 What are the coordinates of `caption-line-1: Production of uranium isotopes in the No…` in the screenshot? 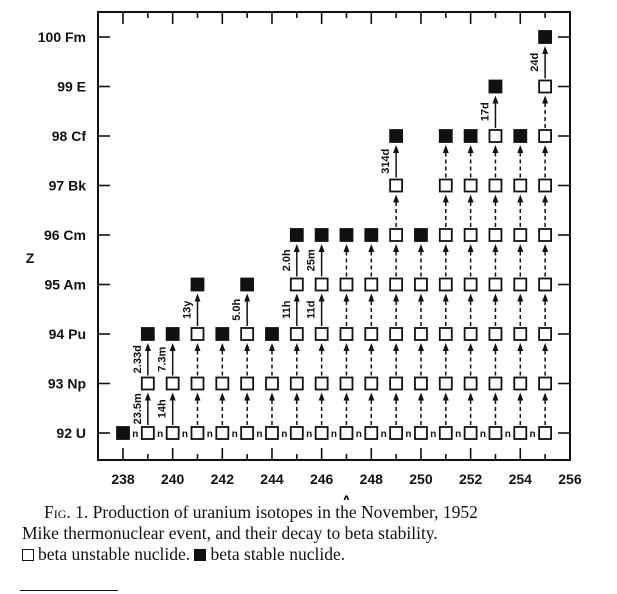 It's located at (285, 512).